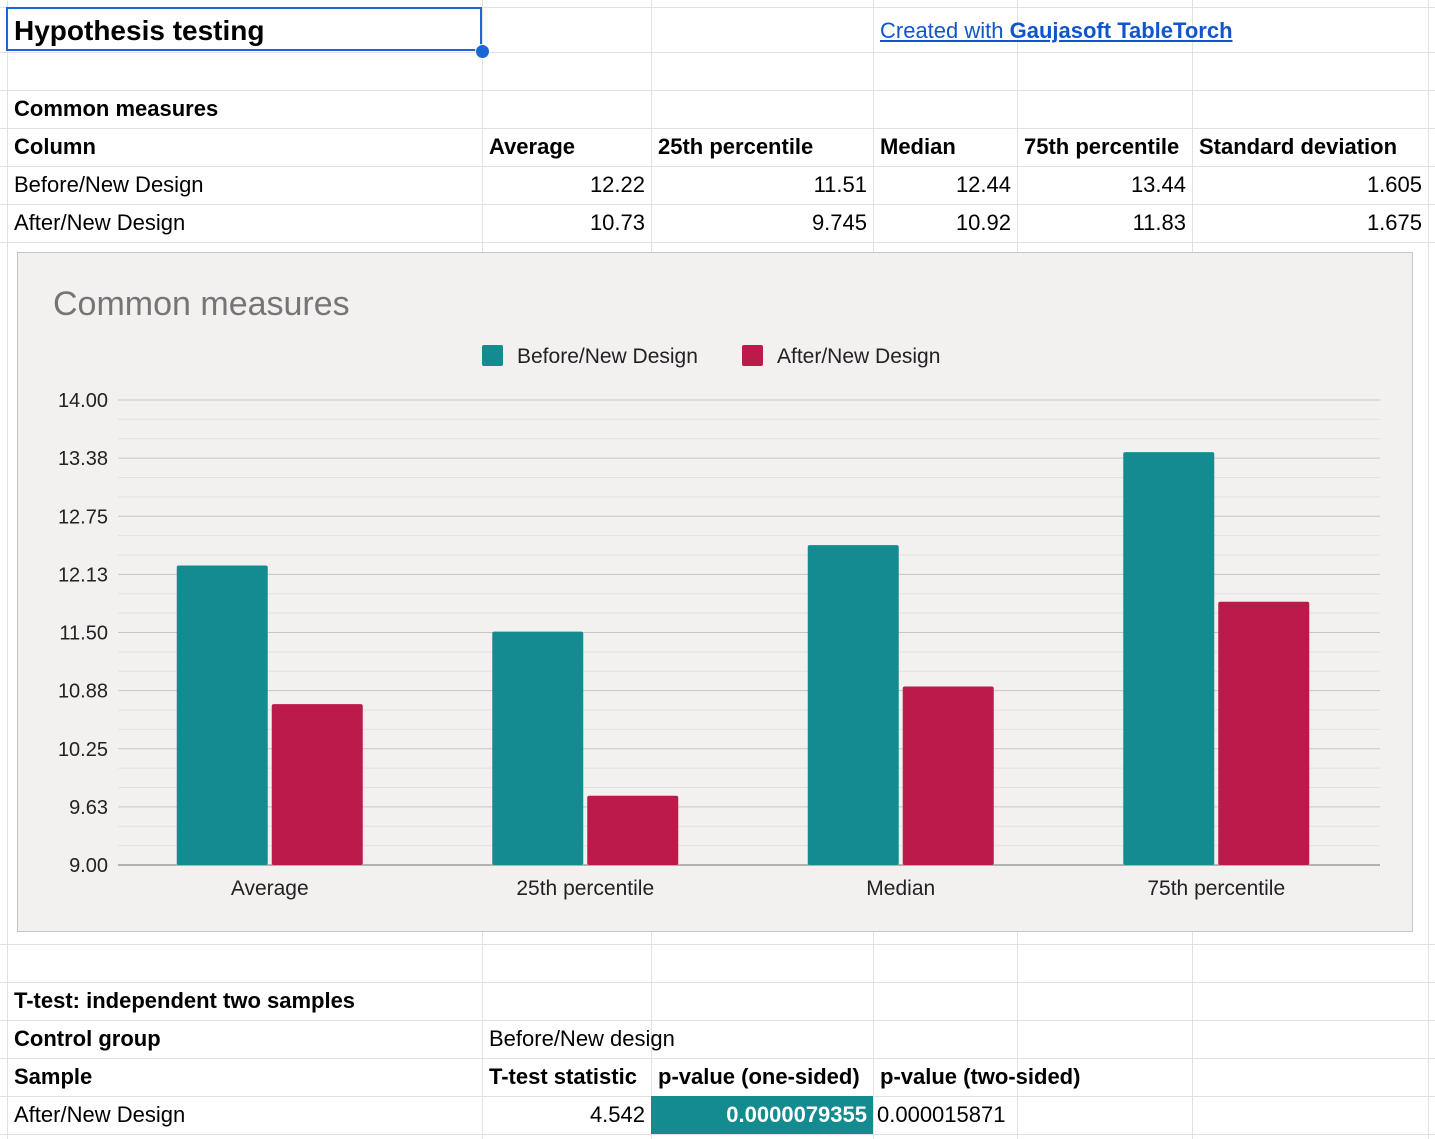 This screenshot has height=1139, width=1435. What do you see at coordinates (83, 575) in the screenshot?
I see `y-tick-label: 12.13` at bounding box center [83, 575].